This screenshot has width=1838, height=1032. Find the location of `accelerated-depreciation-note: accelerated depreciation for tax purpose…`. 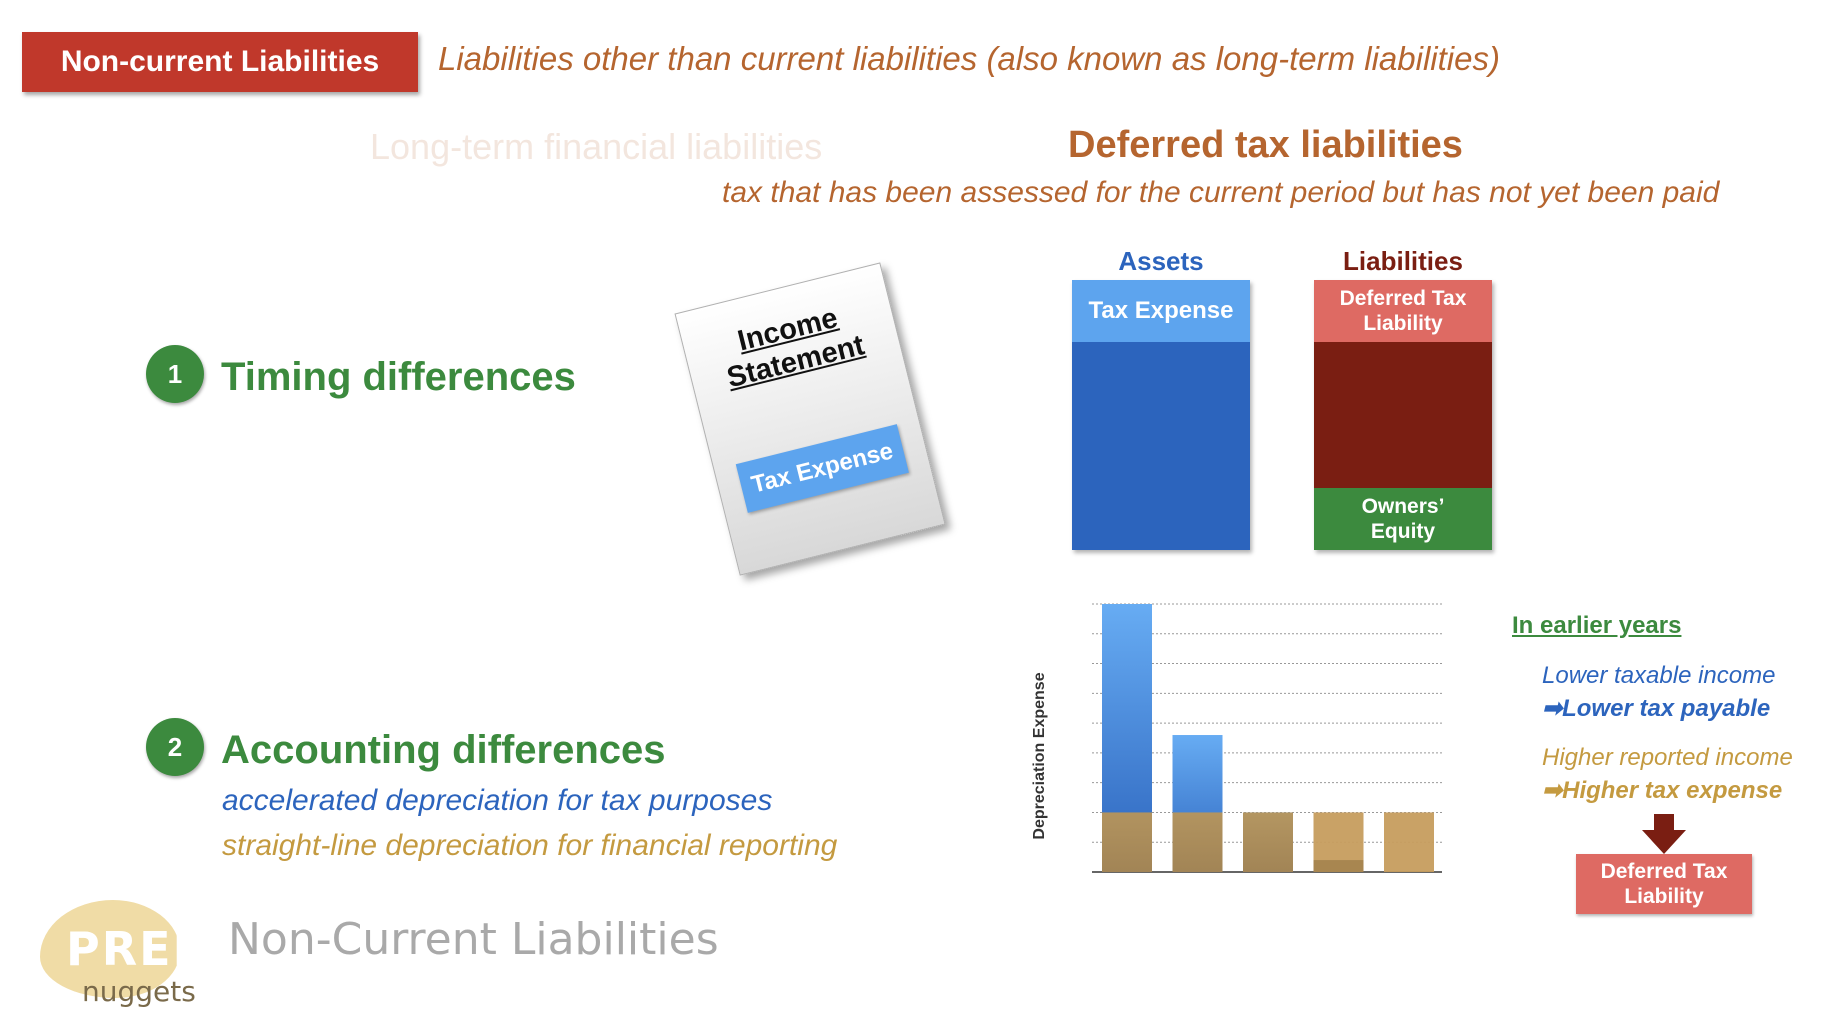

accelerated-depreciation-note: accelerated depreciation for tax purpose… is located at coordinates (497, 800).